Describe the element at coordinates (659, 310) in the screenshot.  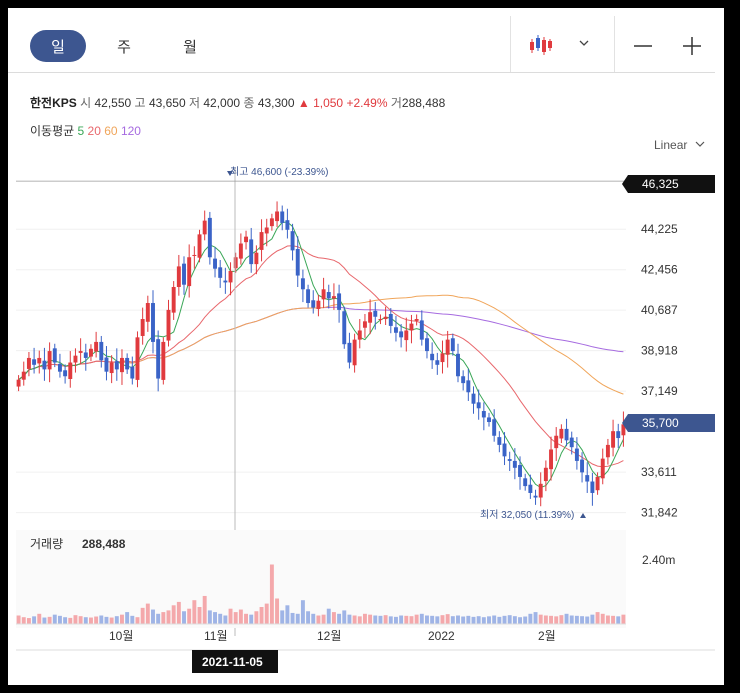
I see `y-tick-label: 40,687` at that location.